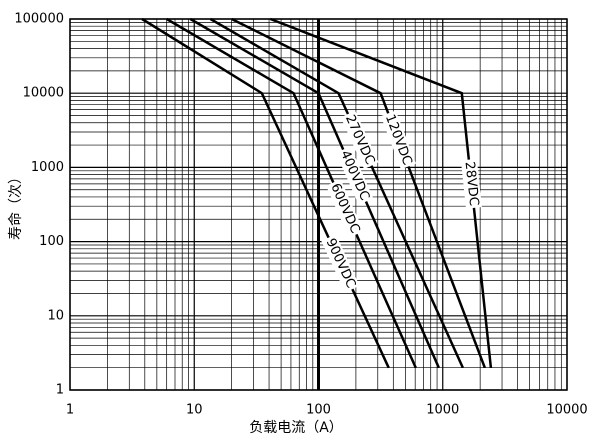 Image resolution: width=600 pixels, height=444 pixels. I want to click on y-tick-label: 1, so click(60, 390).